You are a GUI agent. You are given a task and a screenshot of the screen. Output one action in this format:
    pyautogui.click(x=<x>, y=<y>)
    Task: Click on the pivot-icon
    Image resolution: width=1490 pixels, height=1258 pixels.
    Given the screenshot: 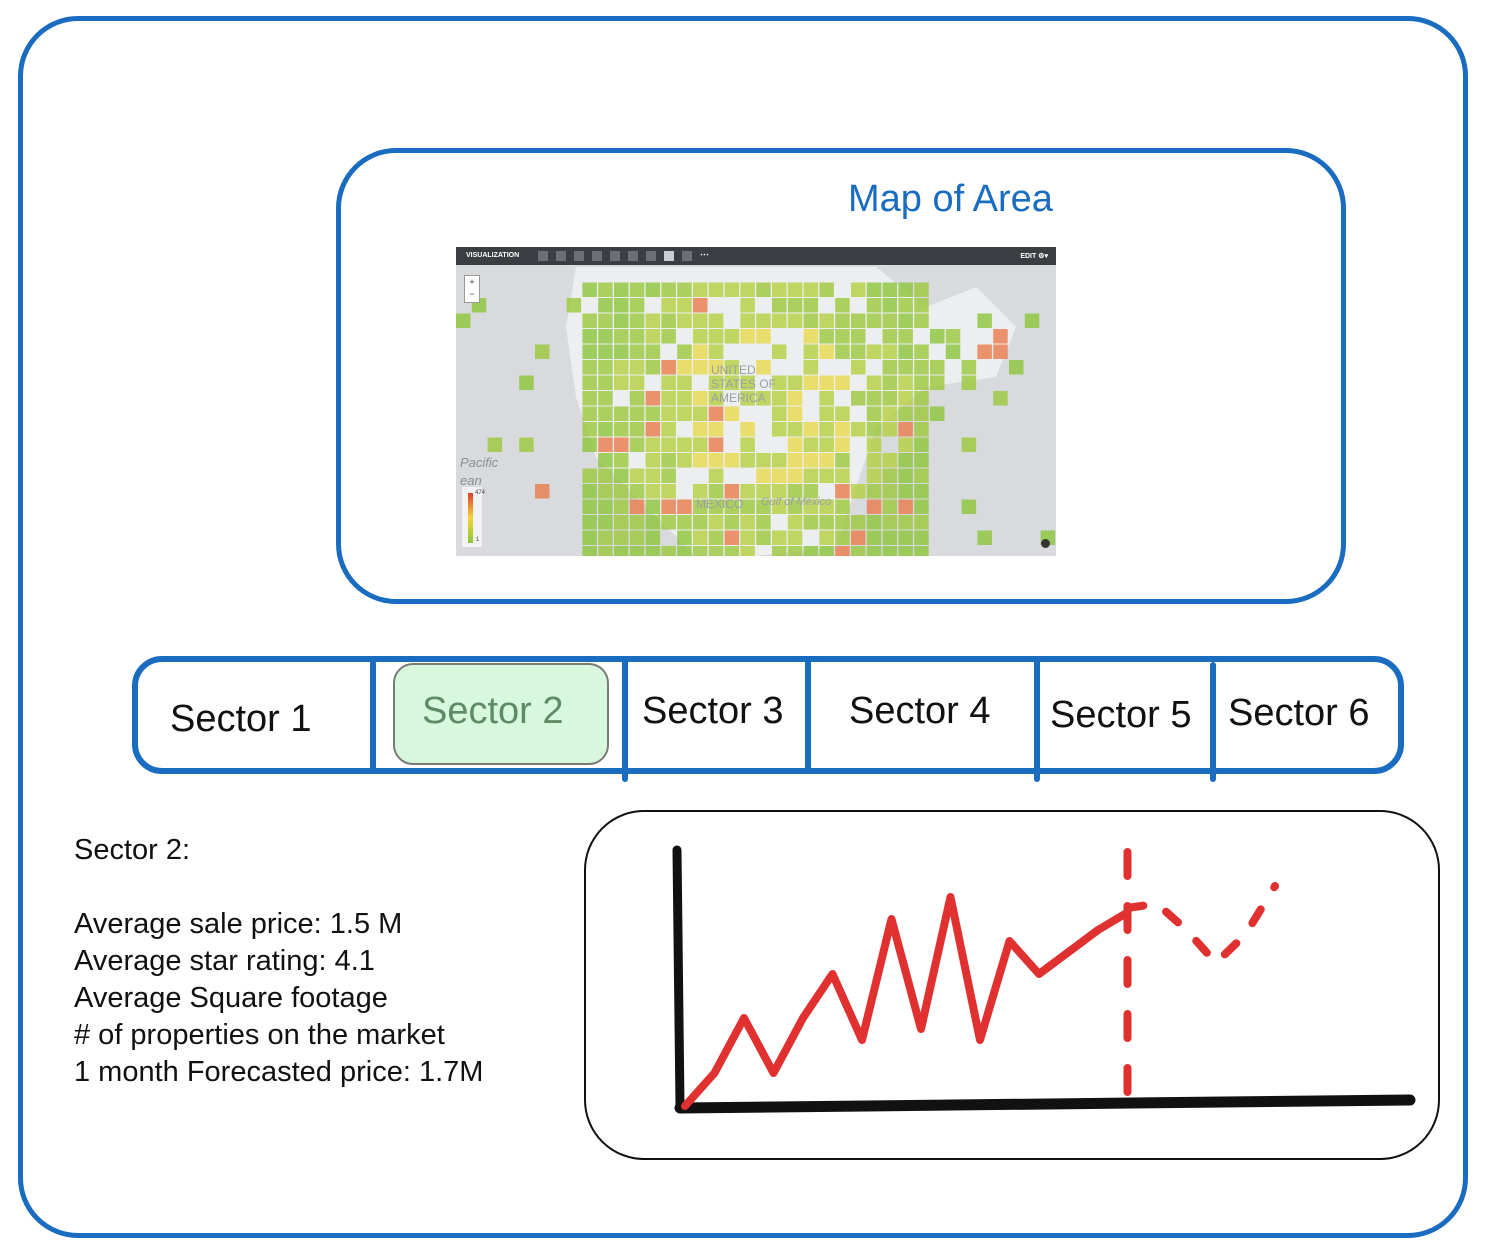 What is the action you would take?
    pyautogui.click(x=579, y=256)
    